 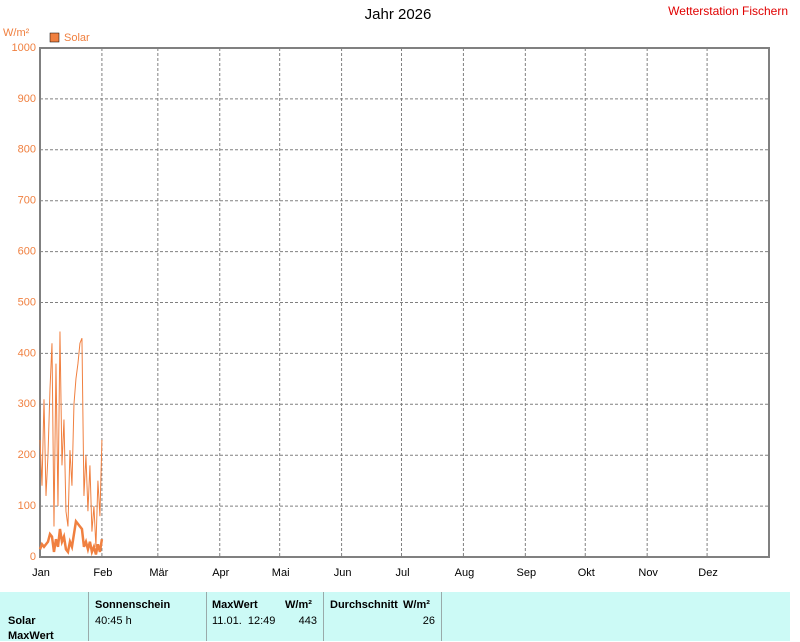 I want to click on row-label: Solar, so click(x=22, y=621).